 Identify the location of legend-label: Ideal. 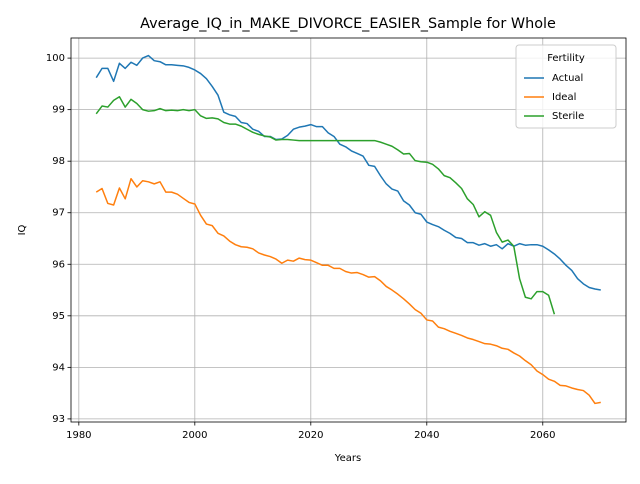
(564, 97).